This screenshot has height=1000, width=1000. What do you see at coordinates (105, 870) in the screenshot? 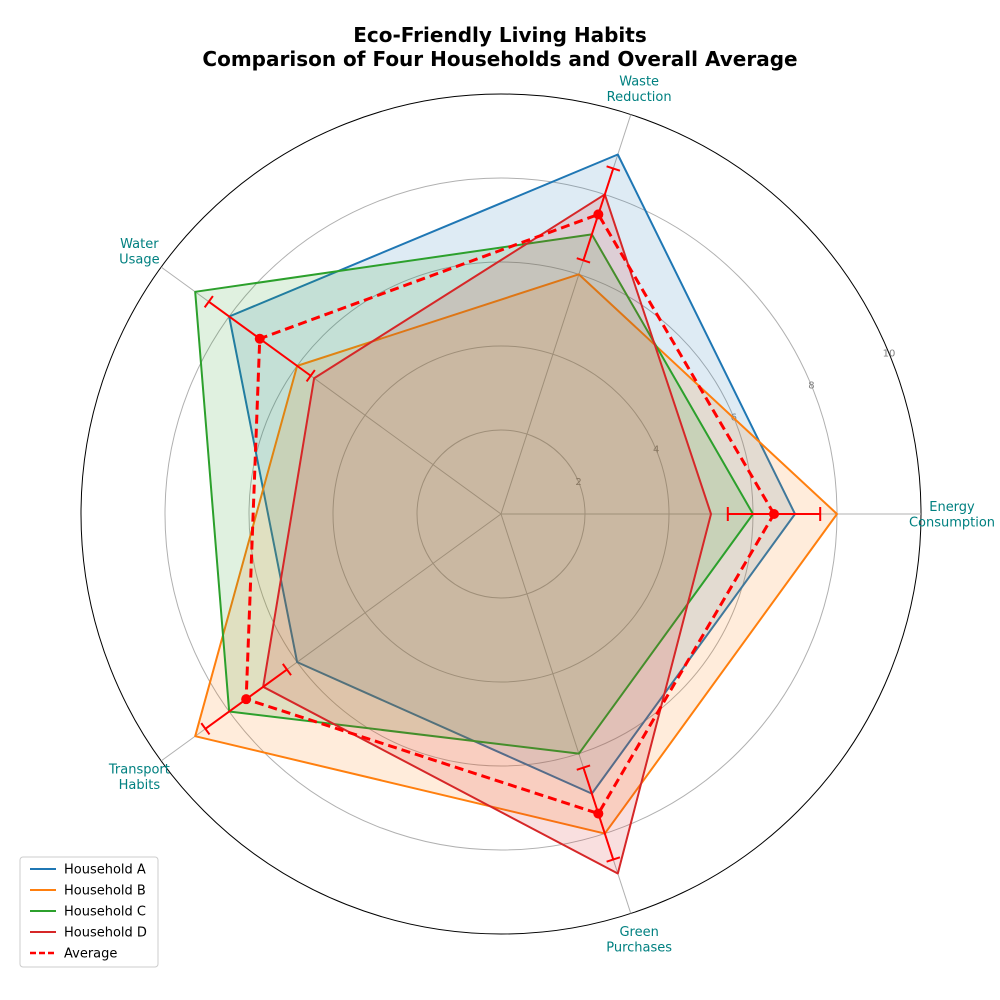
I see `legend-label: Household A` at bounding box center [105, 870].